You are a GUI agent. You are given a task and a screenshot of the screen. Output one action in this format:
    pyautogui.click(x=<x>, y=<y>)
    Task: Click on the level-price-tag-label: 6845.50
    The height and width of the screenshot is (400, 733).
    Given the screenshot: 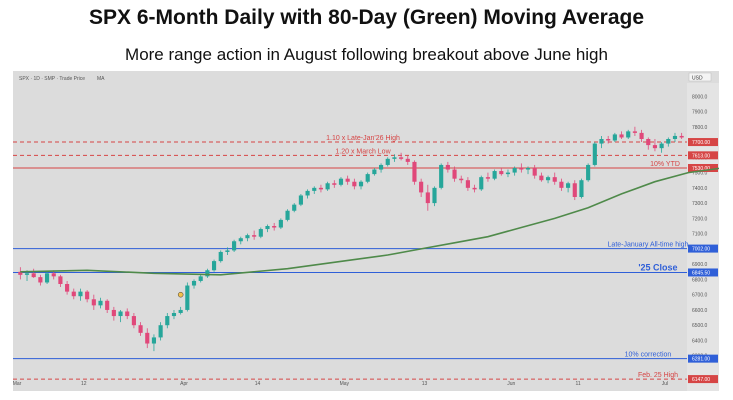 What is the action you would take?
    pyautogui.click(x=701, y=273)
    